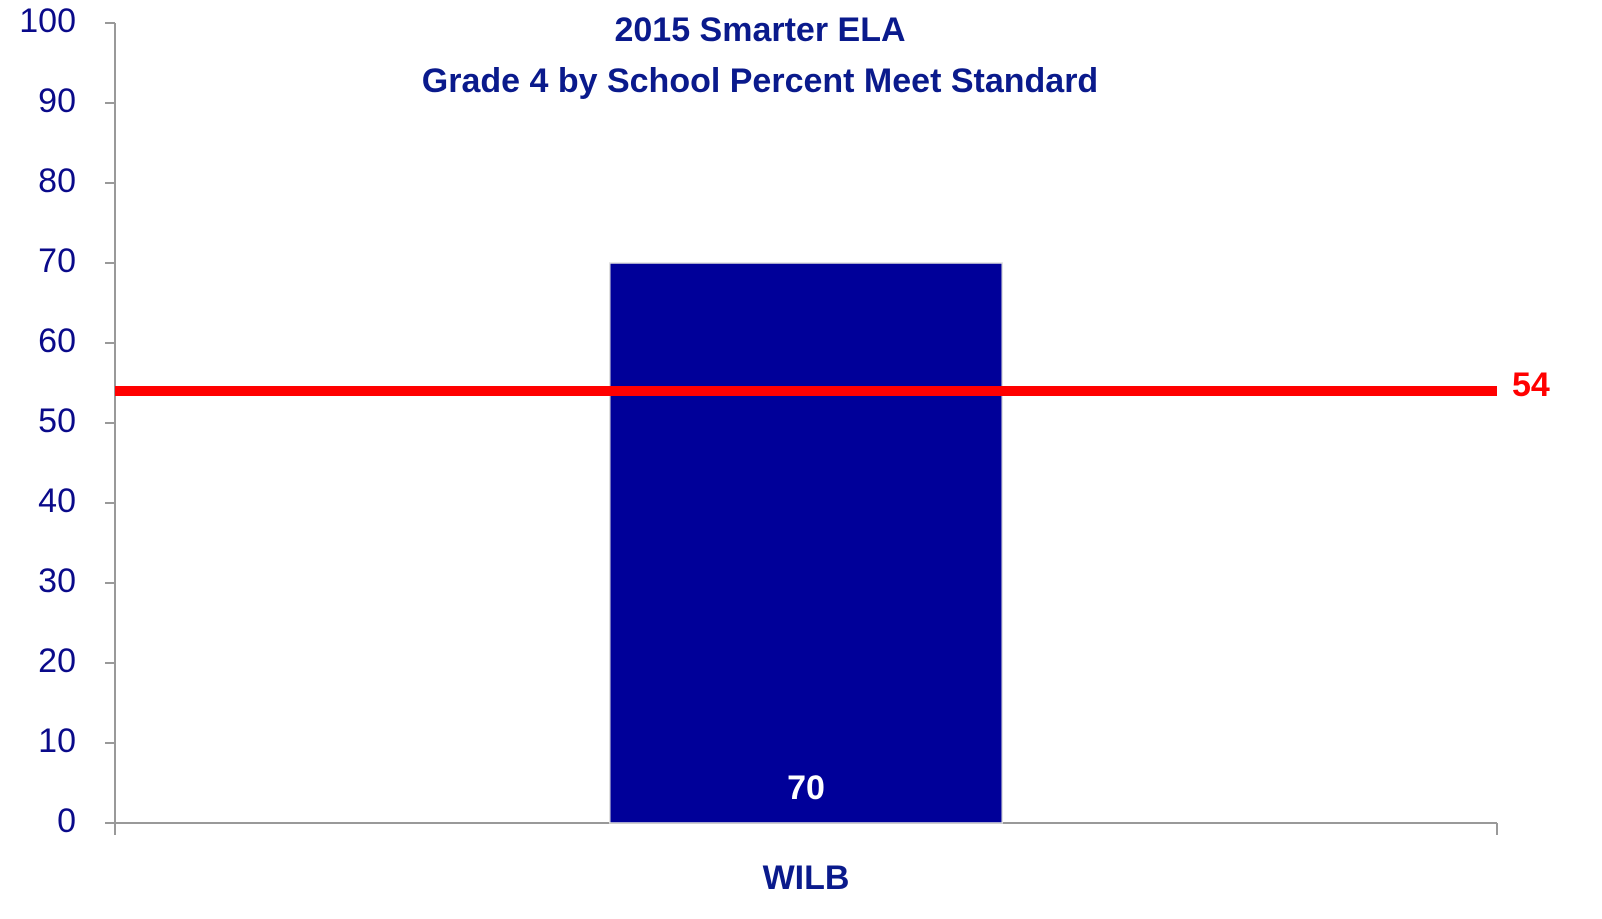 Image resolution: width=1602 pixels, height=919 pixels. Describe the element at coordinates (57, 581) in the screenshot. I see `y-tick-label: 30` at that location.